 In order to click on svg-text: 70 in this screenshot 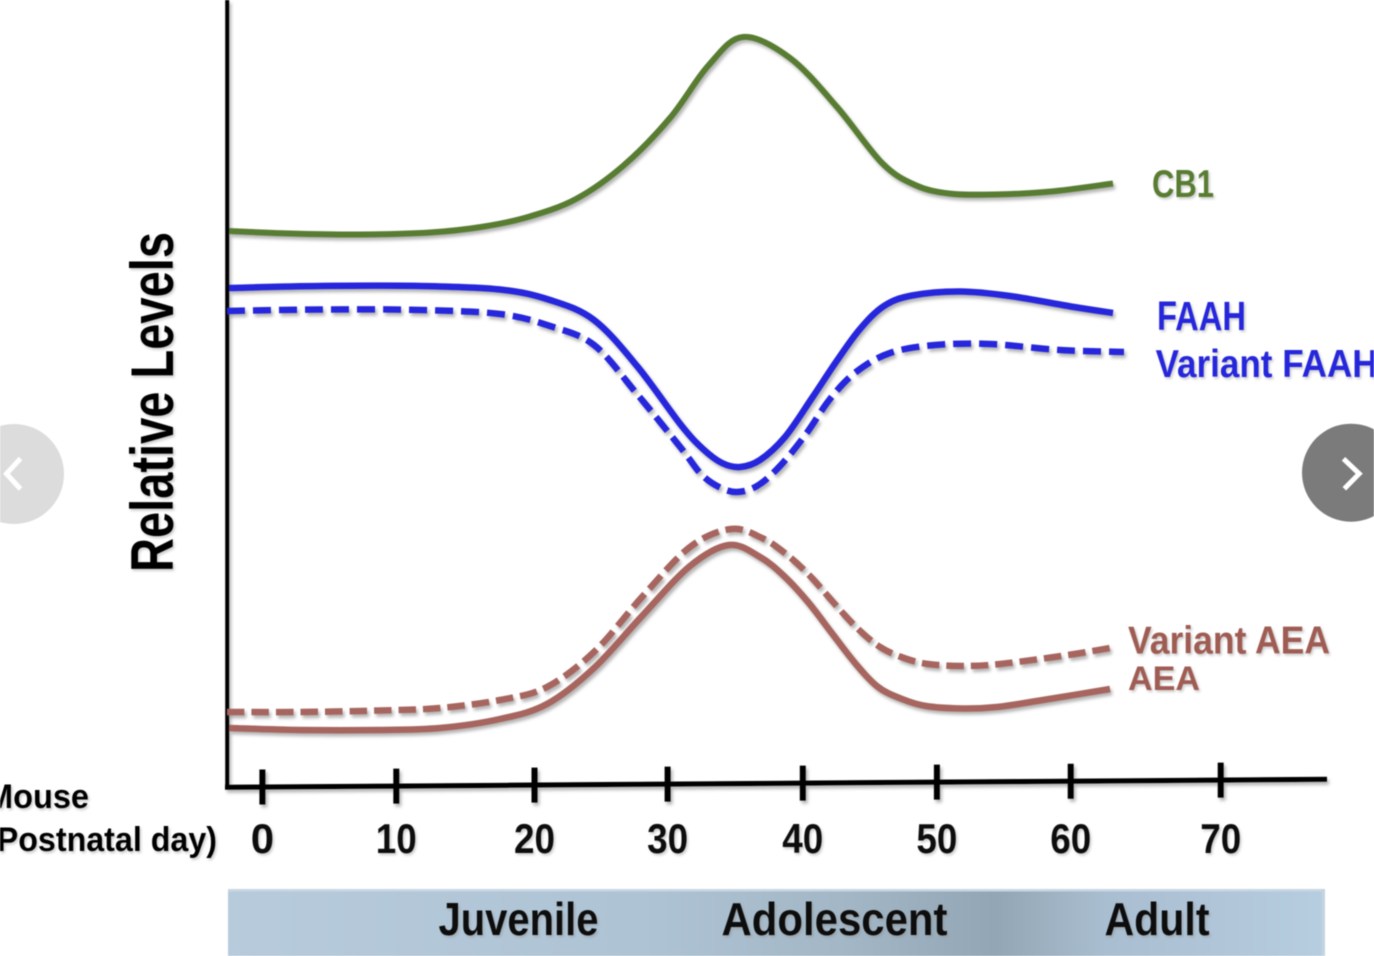, I will do `click(1220, 838)`.